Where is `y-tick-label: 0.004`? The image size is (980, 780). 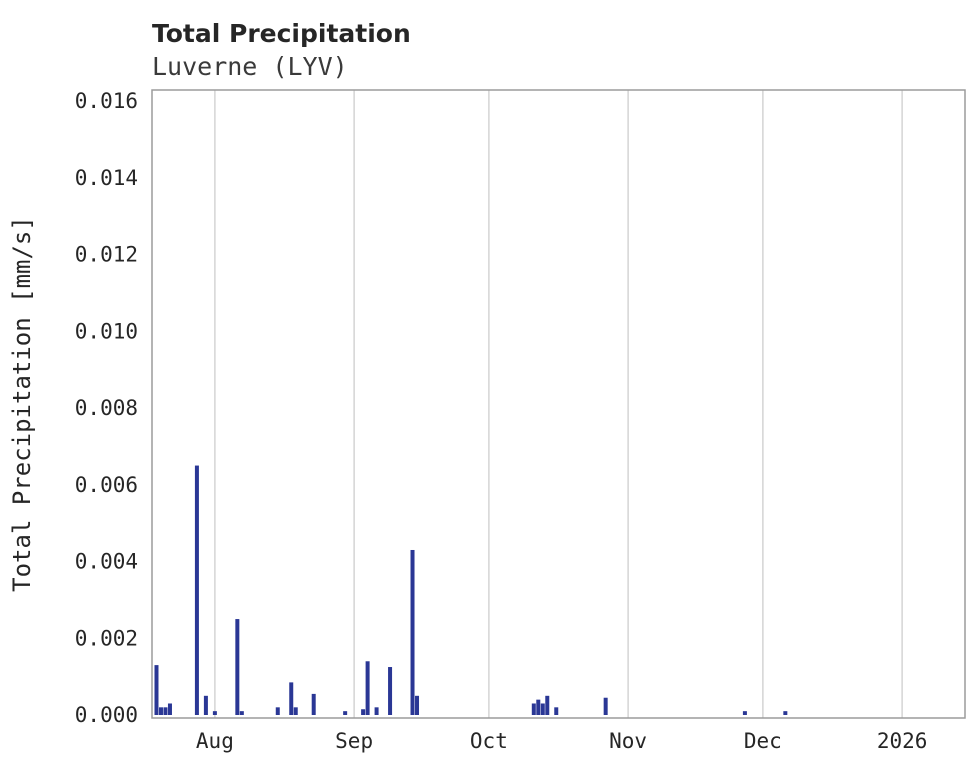 y-tick-label: 0.004 is located at coordinates (106, 562).